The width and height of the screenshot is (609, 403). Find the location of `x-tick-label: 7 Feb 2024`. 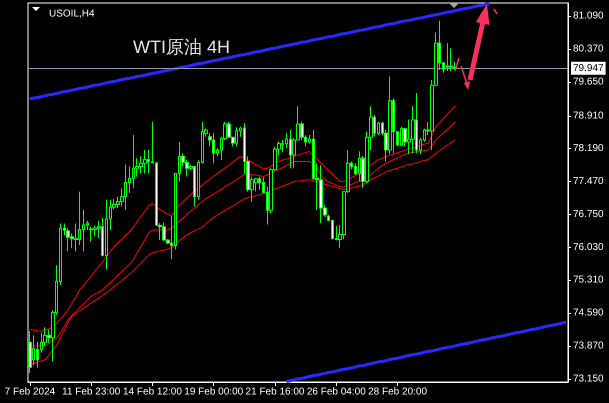

x-tick-label: 7 Feb 2024 is located at coordinates (30, 392).